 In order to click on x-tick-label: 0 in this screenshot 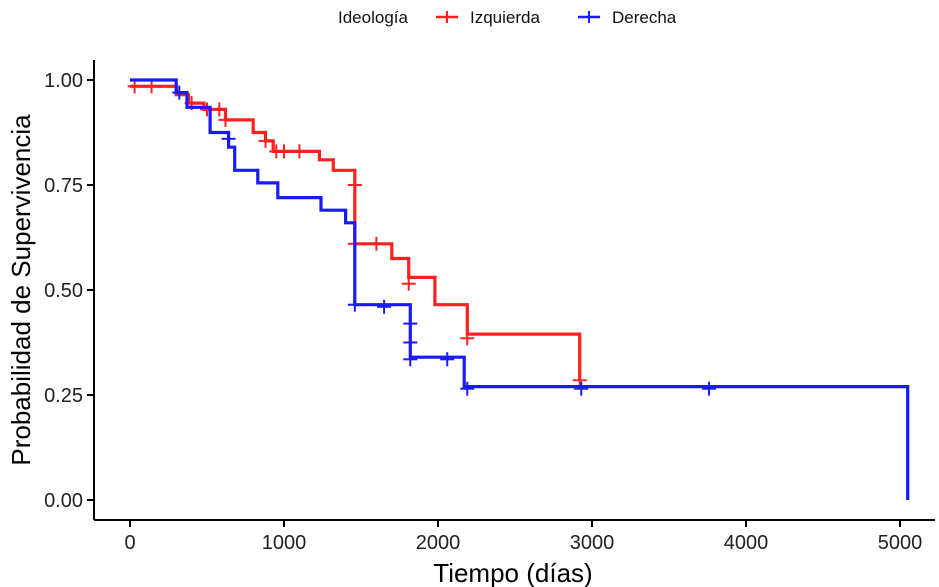, I will do `click(129, 543)`.